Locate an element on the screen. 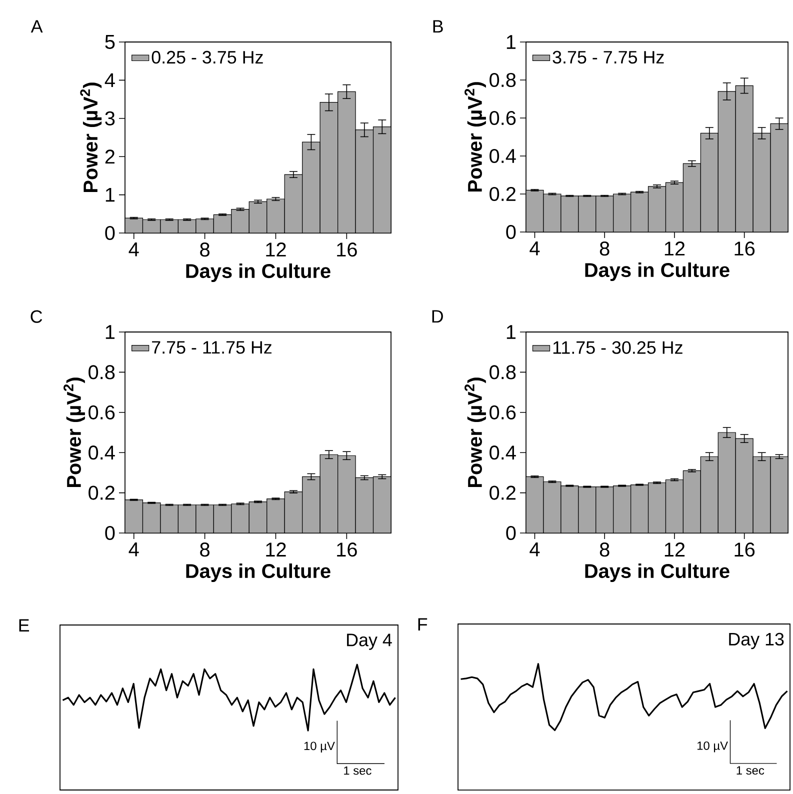 This screenshot has width=793, height=794. text: Day 4 is located at coordinates (369, 642).